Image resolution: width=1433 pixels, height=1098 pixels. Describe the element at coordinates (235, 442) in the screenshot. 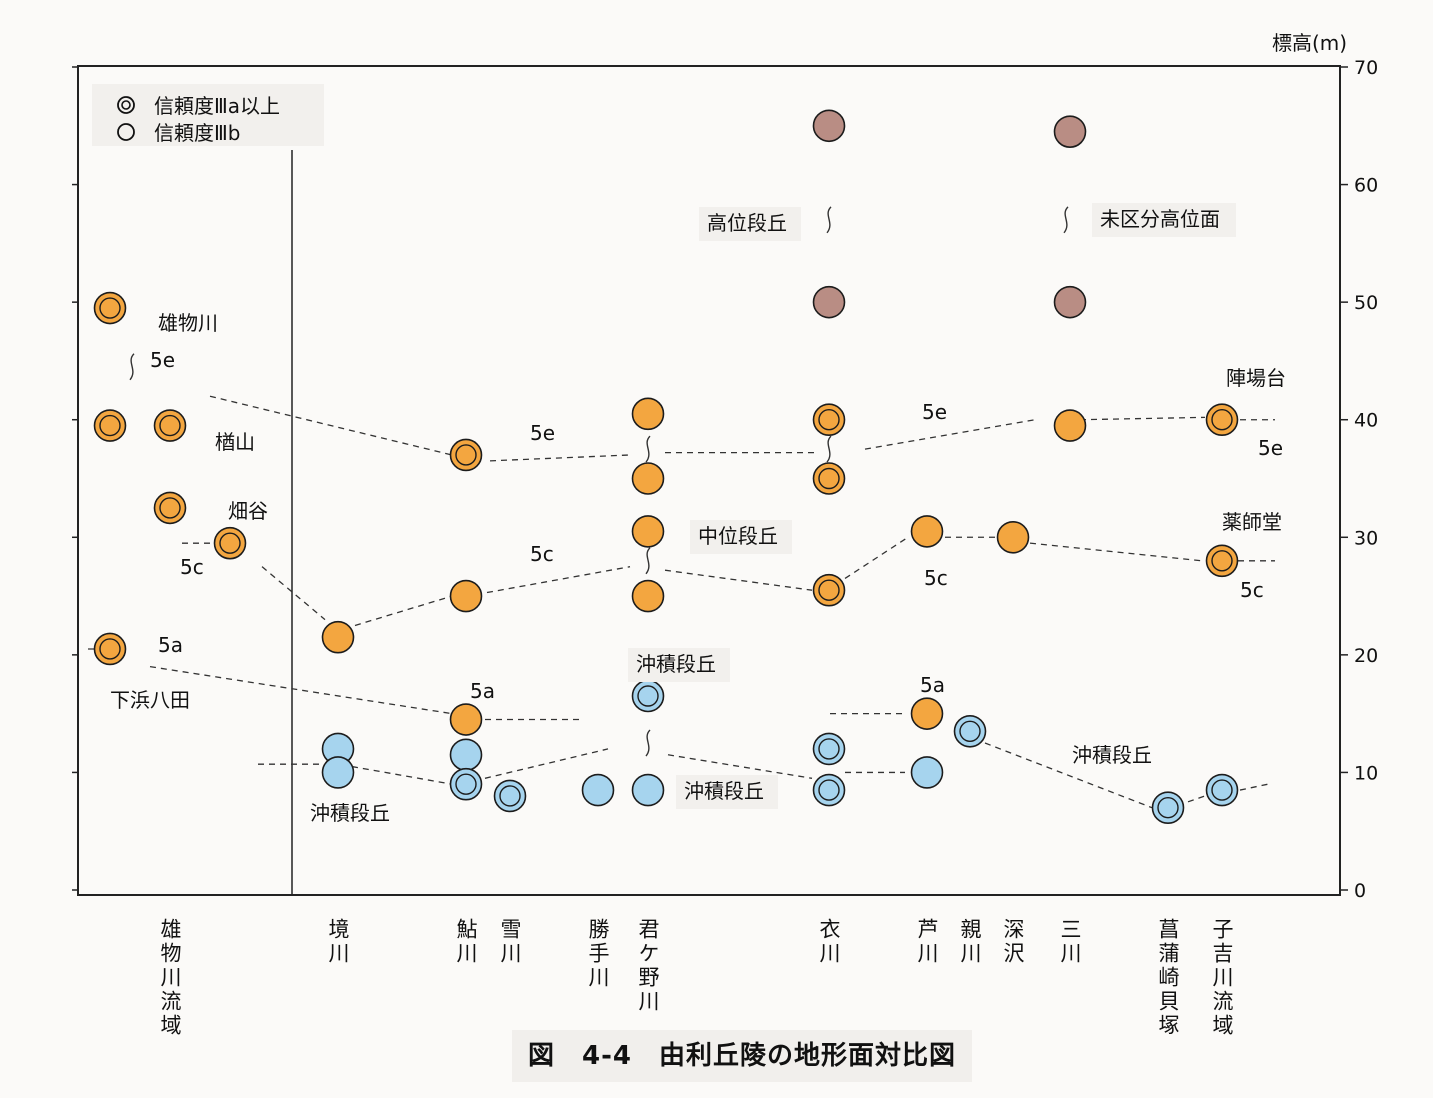

I see `annotation-label: 楢山` at that location.